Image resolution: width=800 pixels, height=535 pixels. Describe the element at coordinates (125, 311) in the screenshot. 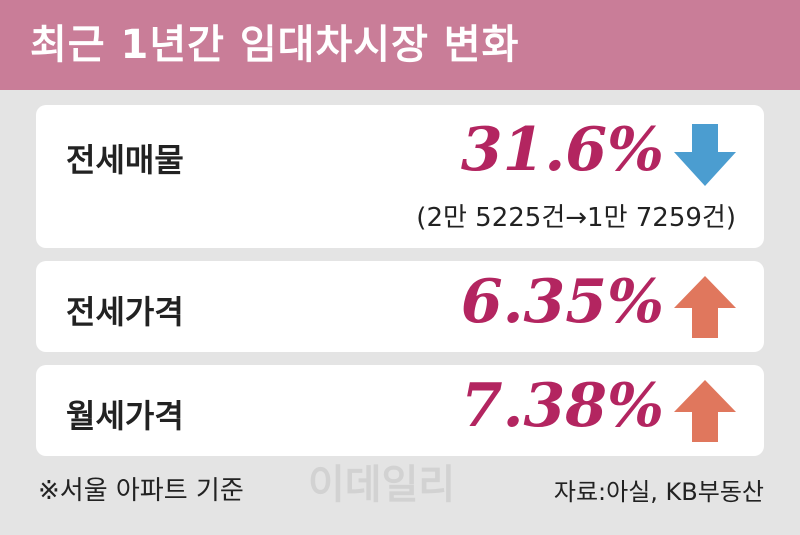

I see `row-label: 전세가격` at that location.